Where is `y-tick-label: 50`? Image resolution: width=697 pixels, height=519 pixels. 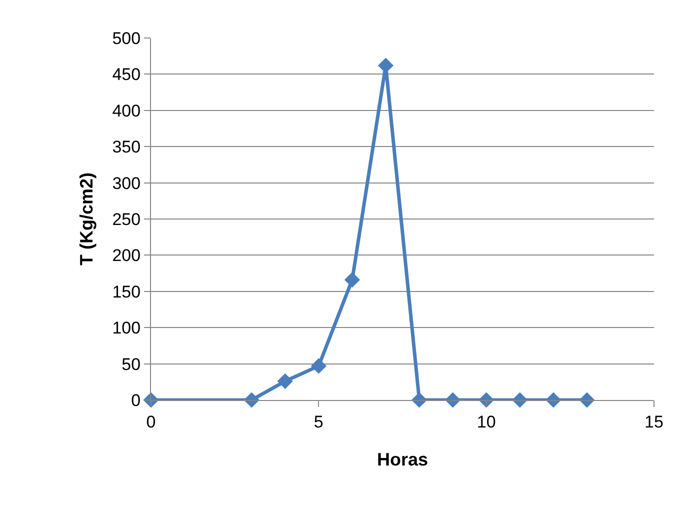 y-tick-label: 50 is located at coordinates (131, 364).